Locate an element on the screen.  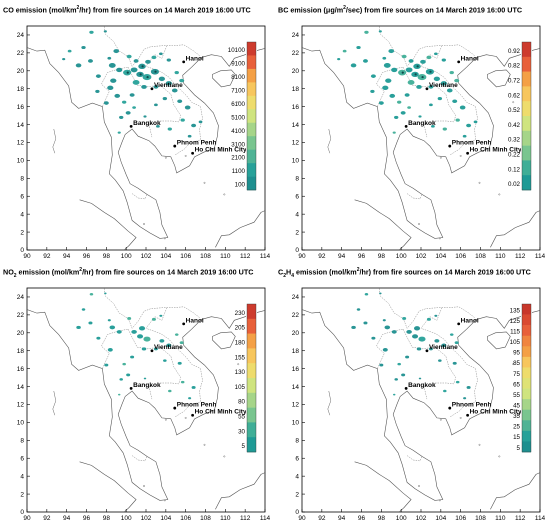
y-tick-label: 16 is located at coordinates (21, 369).